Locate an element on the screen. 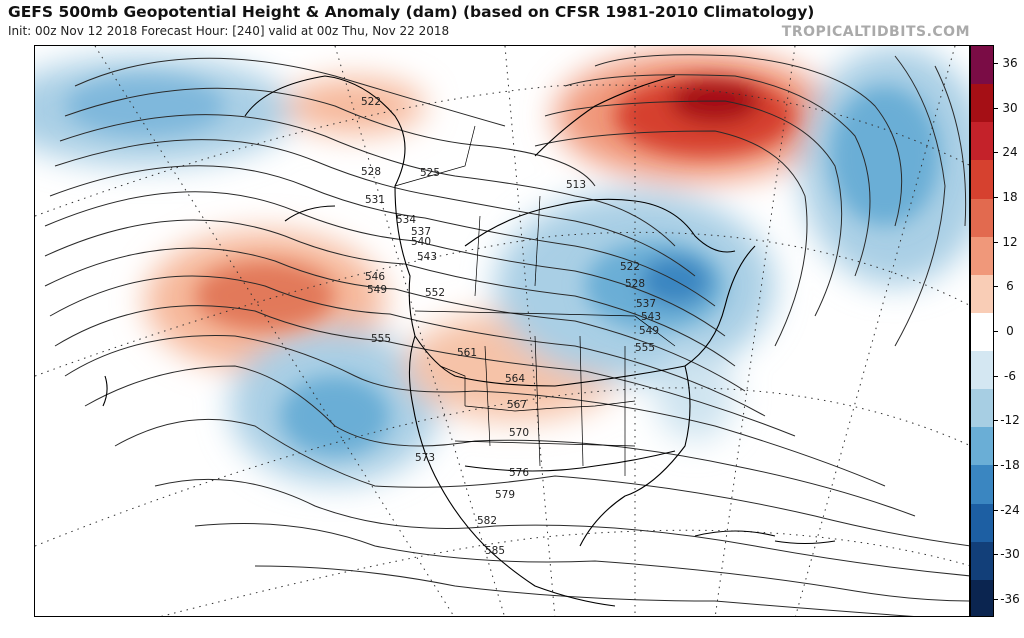 Image resolution: width=1024 pixels, height=638 pixels. colorbar-label: 24 is located at coordinates (1010, 152).